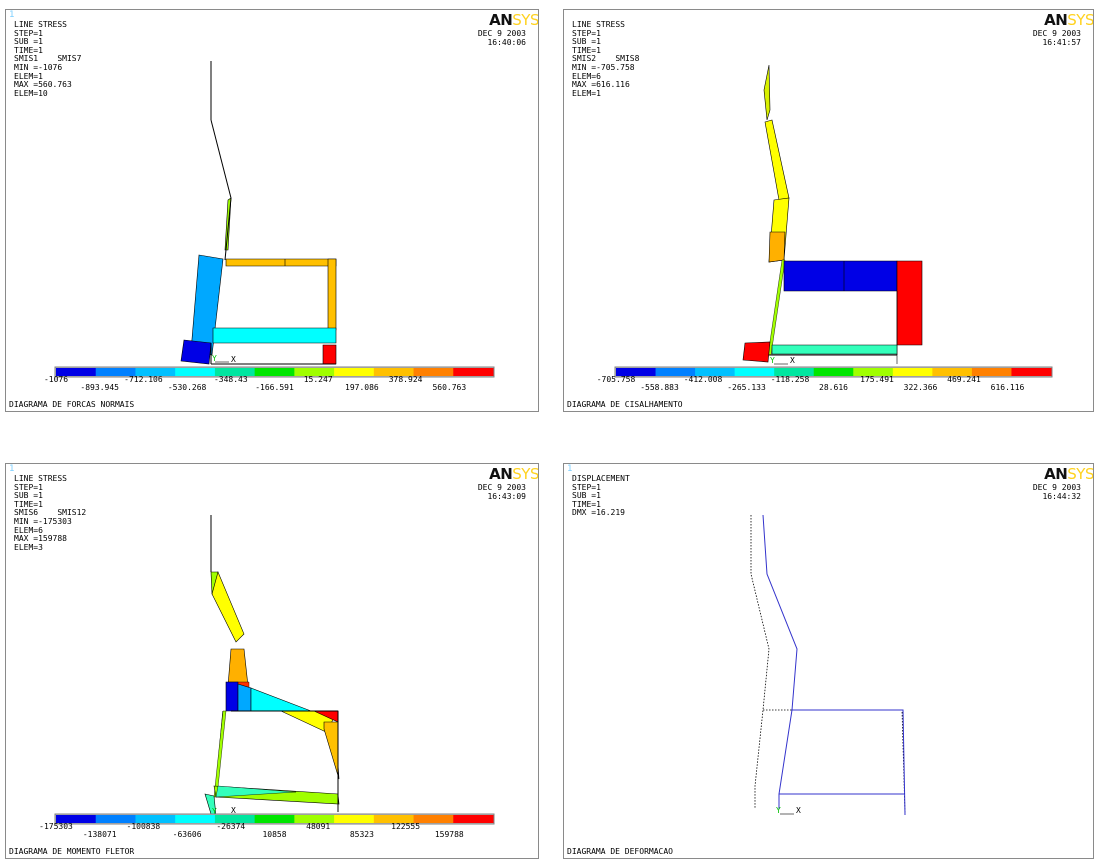  Describe the element at coordinates (620, 851) in the screenshot. I see `diagram-caption: DIAGRAMA DE DEFORMACAO` at that location.